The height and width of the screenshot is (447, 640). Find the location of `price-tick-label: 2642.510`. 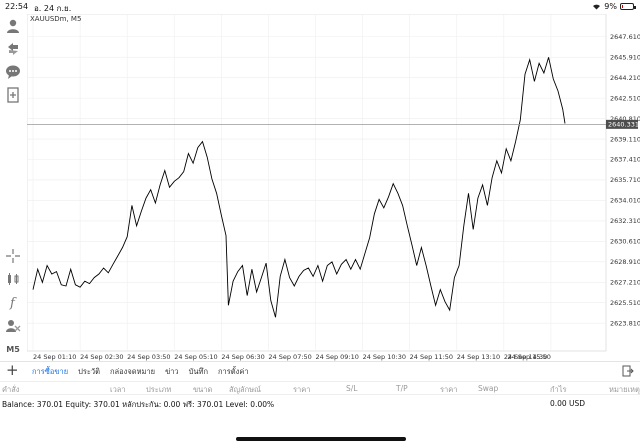

price-tick-label: 2642.510 is located at coordinates (625, 98).